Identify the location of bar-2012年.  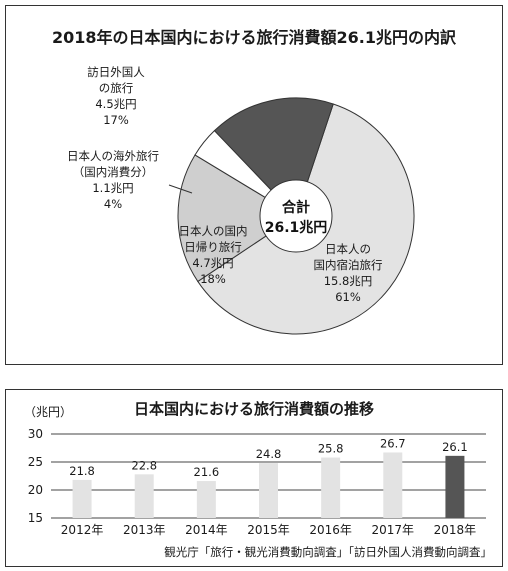
(82, 498).